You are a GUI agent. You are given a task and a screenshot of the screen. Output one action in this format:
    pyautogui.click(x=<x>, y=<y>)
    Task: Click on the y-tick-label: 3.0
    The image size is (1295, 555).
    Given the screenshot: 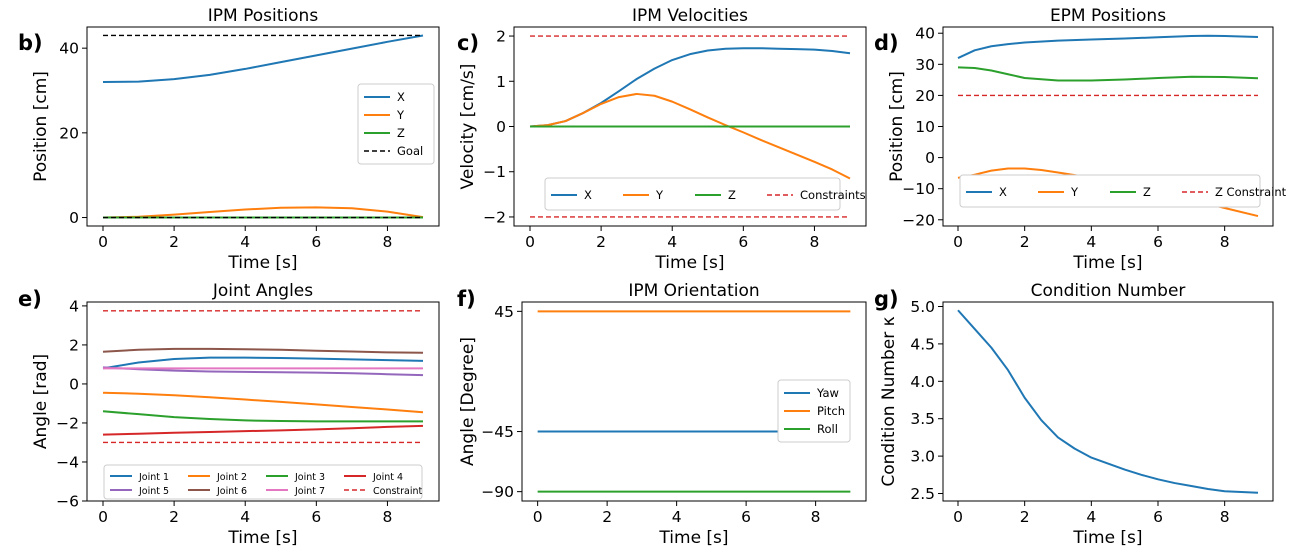 What is the action you would take?
    pyautogui.click(x=922, y=457)
    